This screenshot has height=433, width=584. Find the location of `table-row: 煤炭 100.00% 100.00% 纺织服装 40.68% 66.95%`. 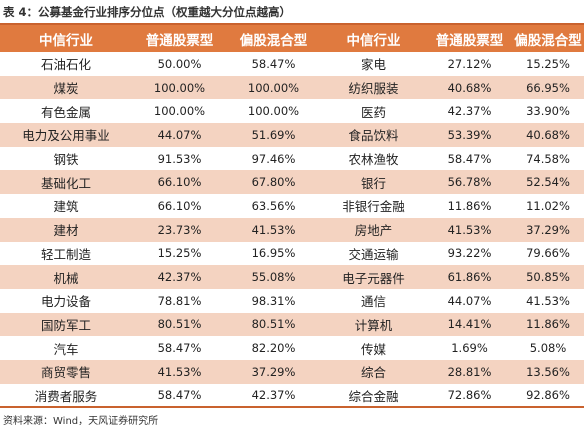

table-row: 煤炭 100.00% 100.00% 纺织服装 40.68% 66.95% is located at coordinates (292, 87).